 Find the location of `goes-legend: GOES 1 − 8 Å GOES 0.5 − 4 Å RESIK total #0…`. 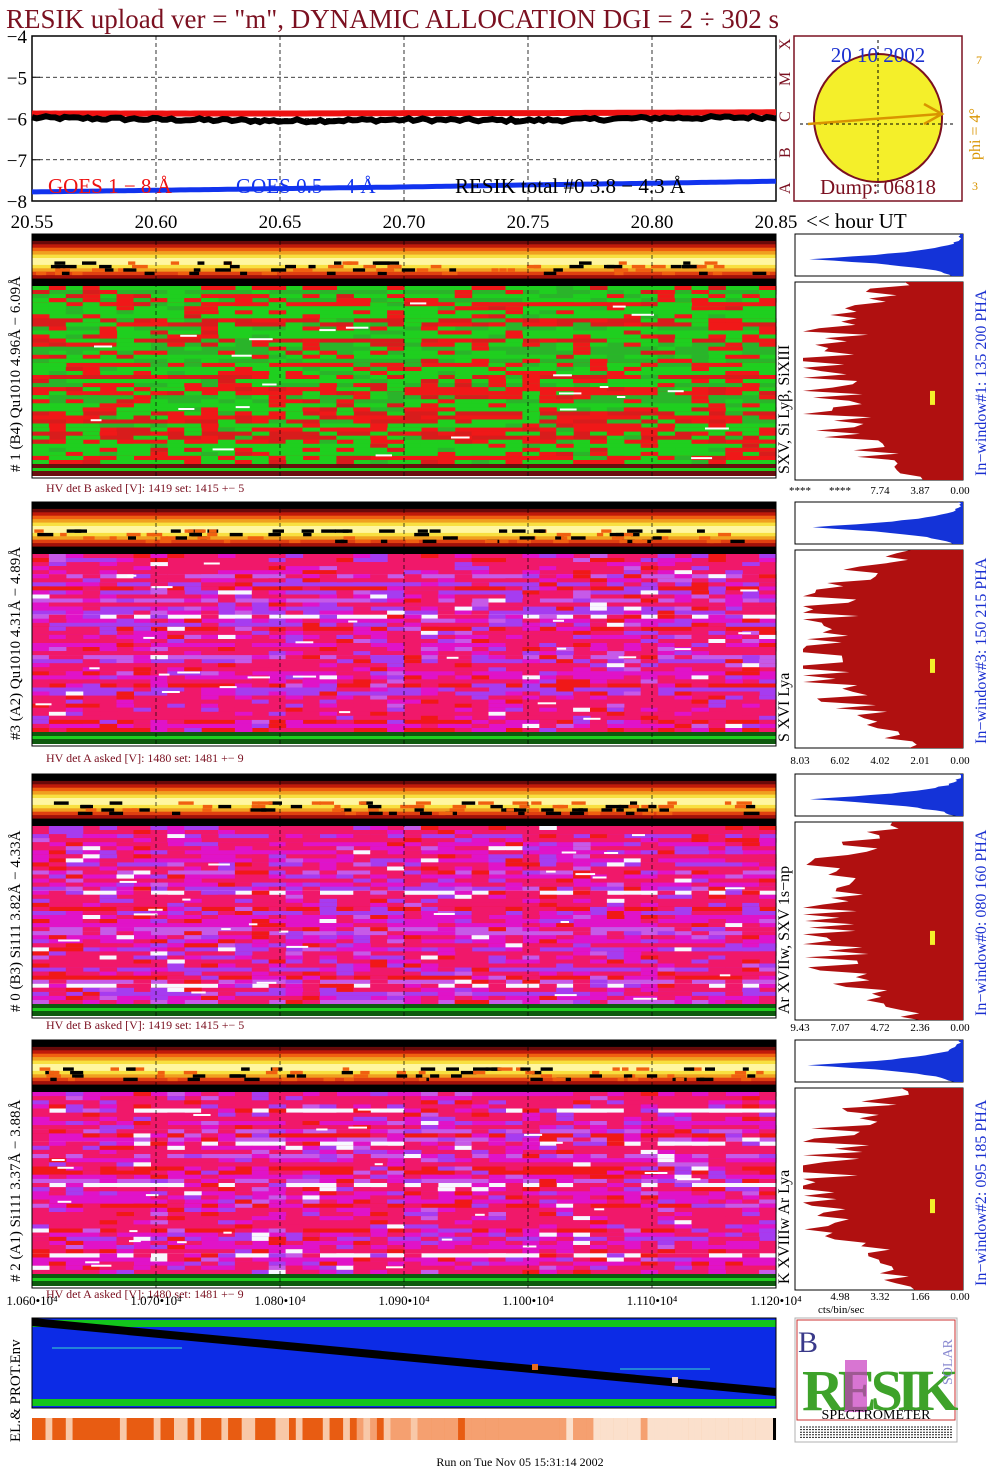

goes-legend: GOES 1 − 8 Å GOES 0.5 − 4 Å RESIK total #0… is located at coordinates (367, 186).